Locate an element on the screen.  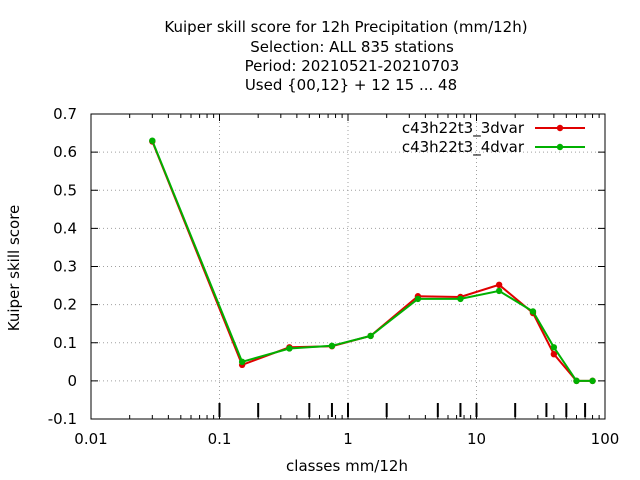
legend-label-1: c43h22t3_3dvar is located at coordinates (463, 128).